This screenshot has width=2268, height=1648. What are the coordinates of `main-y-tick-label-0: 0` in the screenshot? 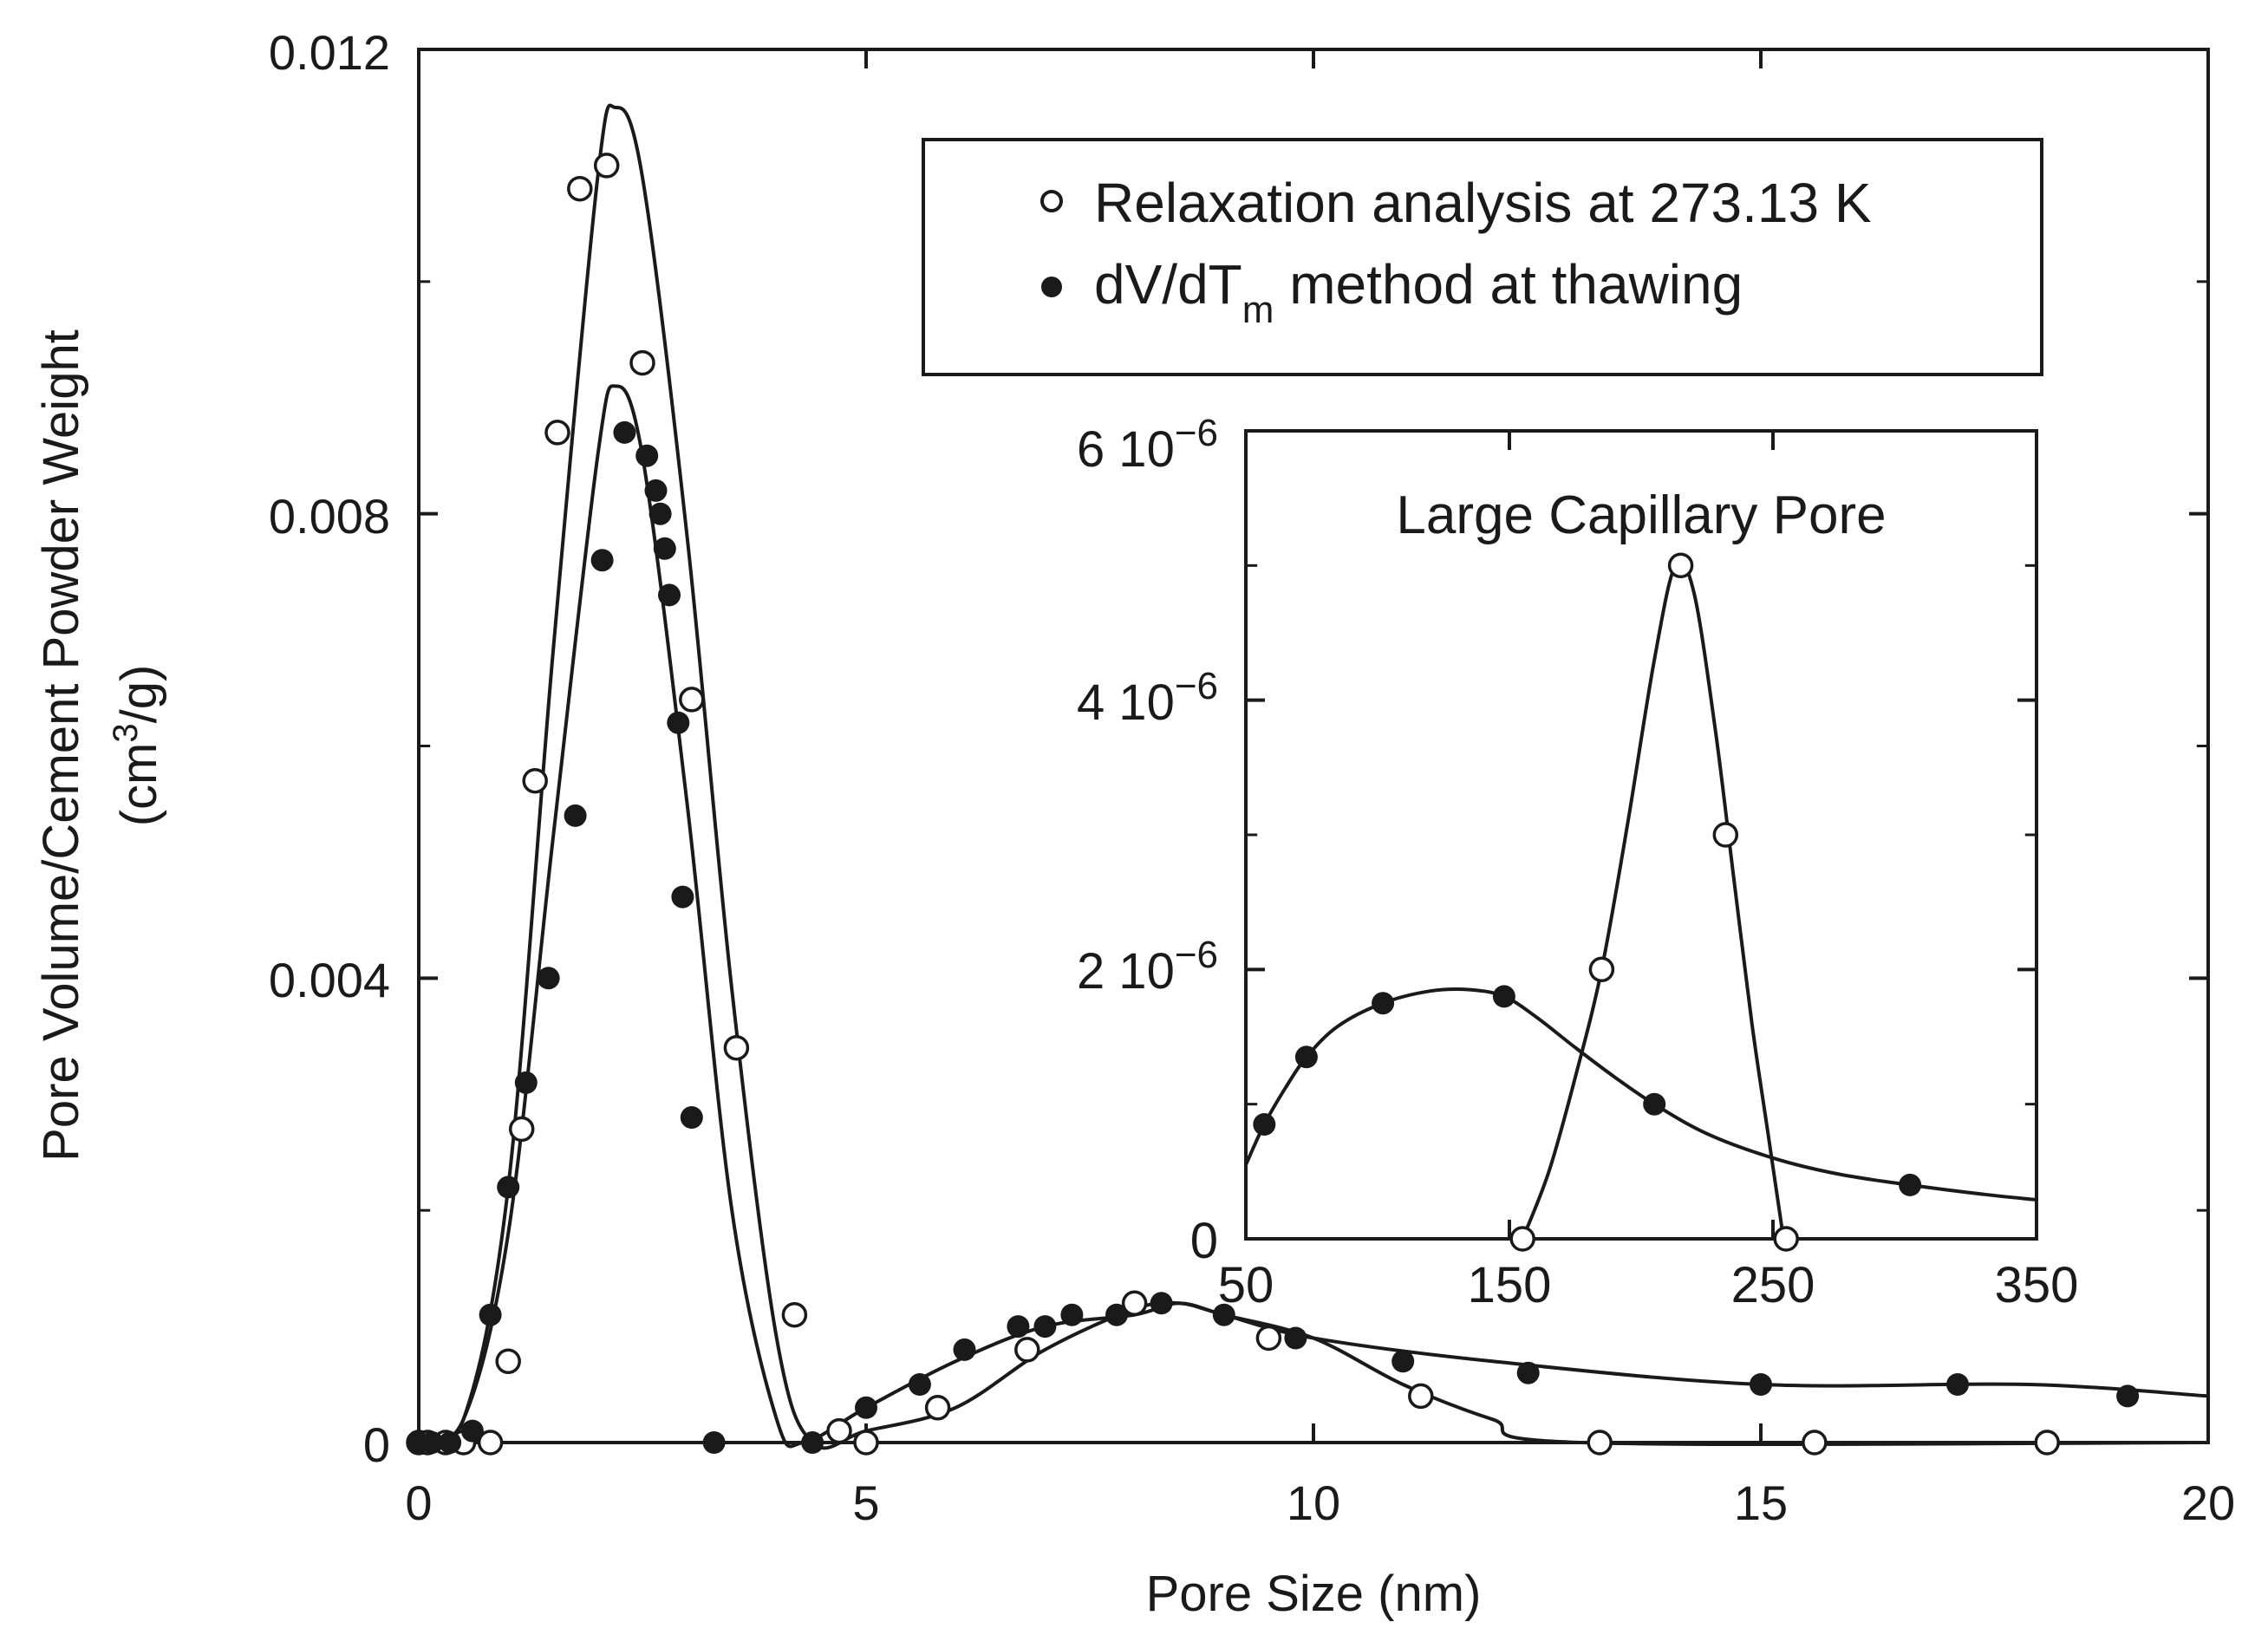 It's located at (376, 1445).